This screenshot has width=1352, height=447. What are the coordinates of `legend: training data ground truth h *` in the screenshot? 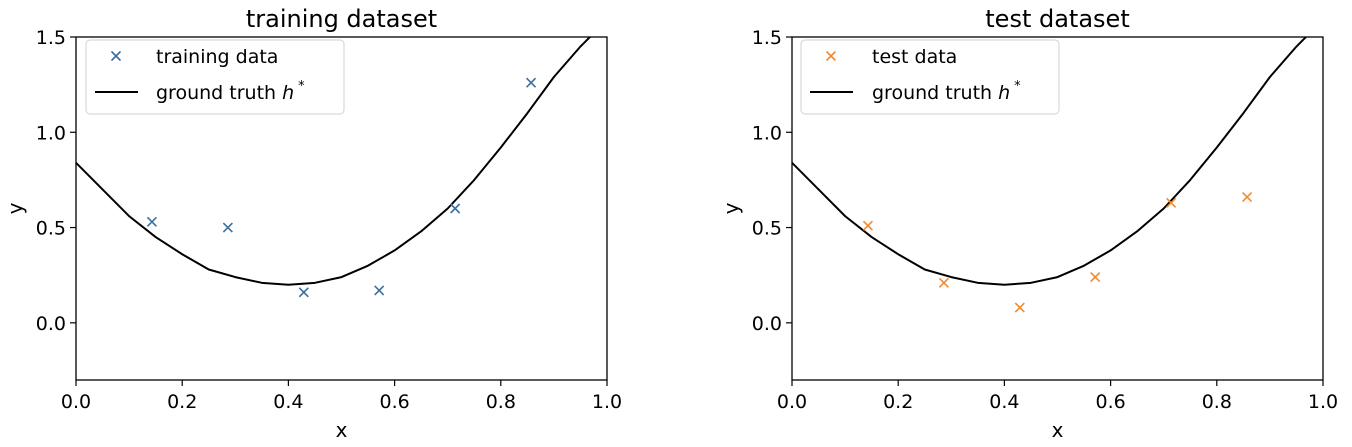 It's located at (215, 77).